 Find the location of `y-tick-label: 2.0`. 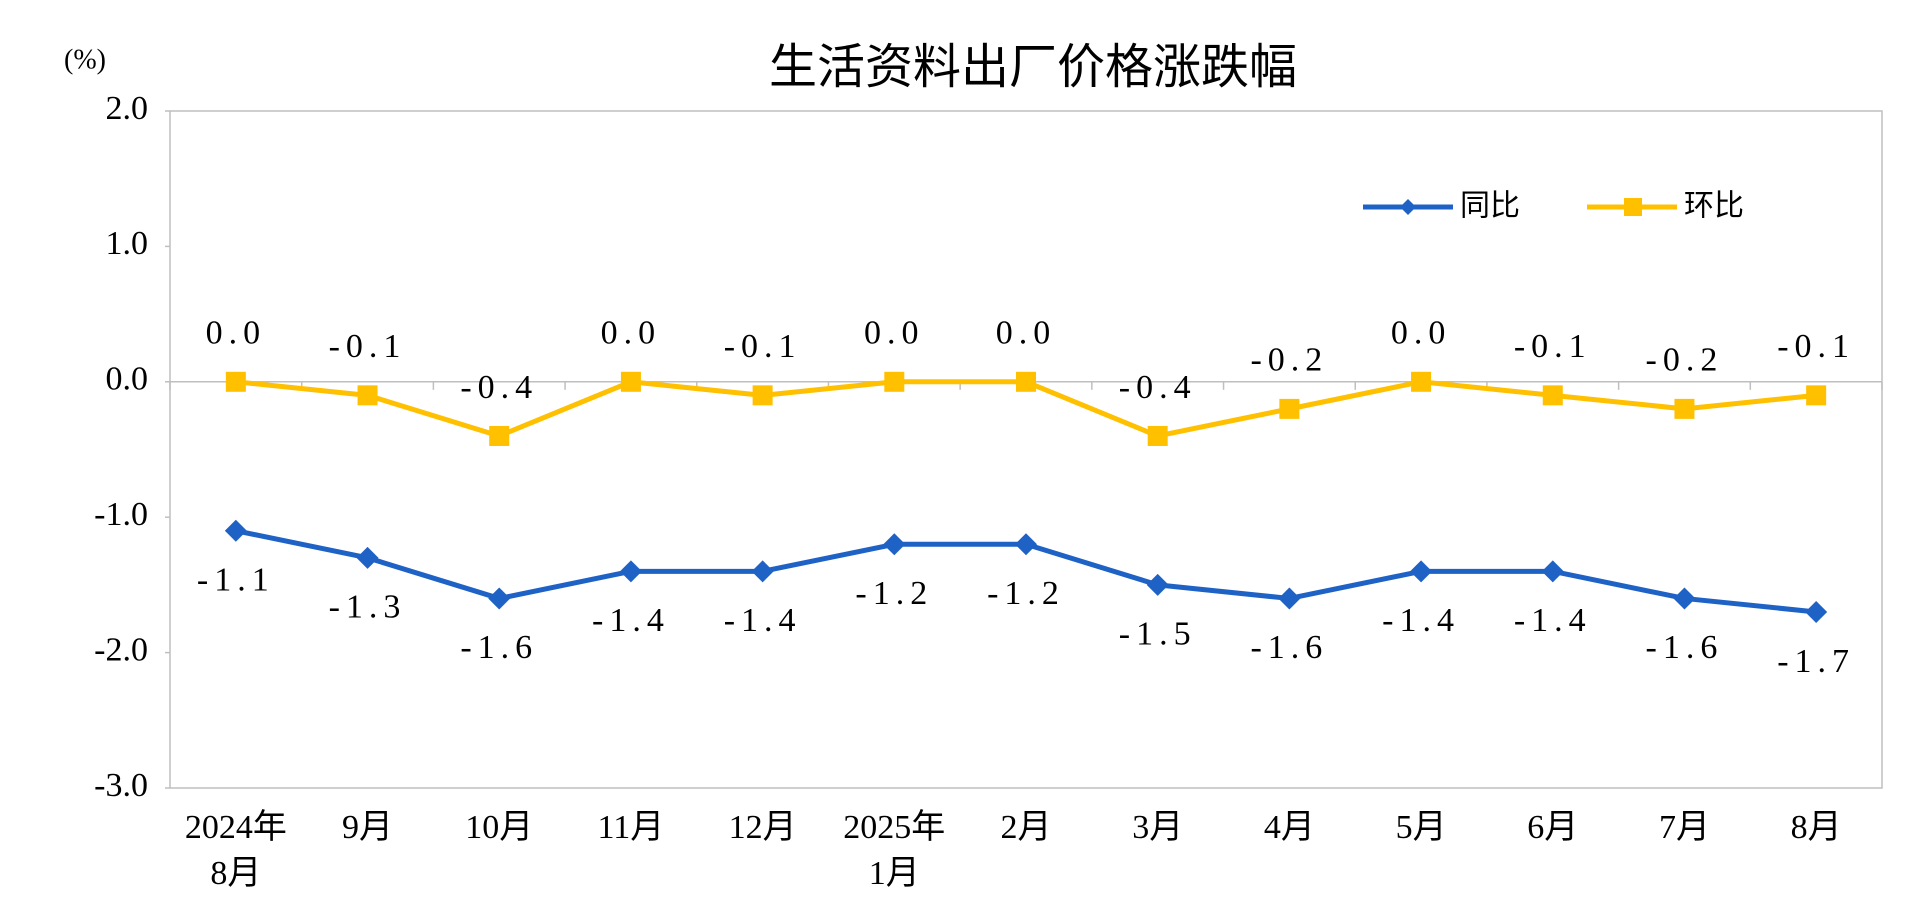

y-tick-label: 2.0 is located at coordinates (127, 108).